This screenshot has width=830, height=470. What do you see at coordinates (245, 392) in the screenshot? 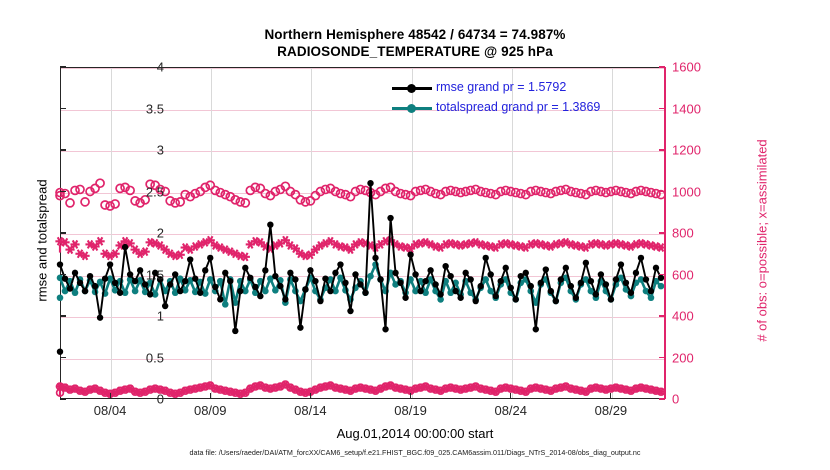
I see `obs-rejected-asterisk-marker` at bounding box center [245, 392].